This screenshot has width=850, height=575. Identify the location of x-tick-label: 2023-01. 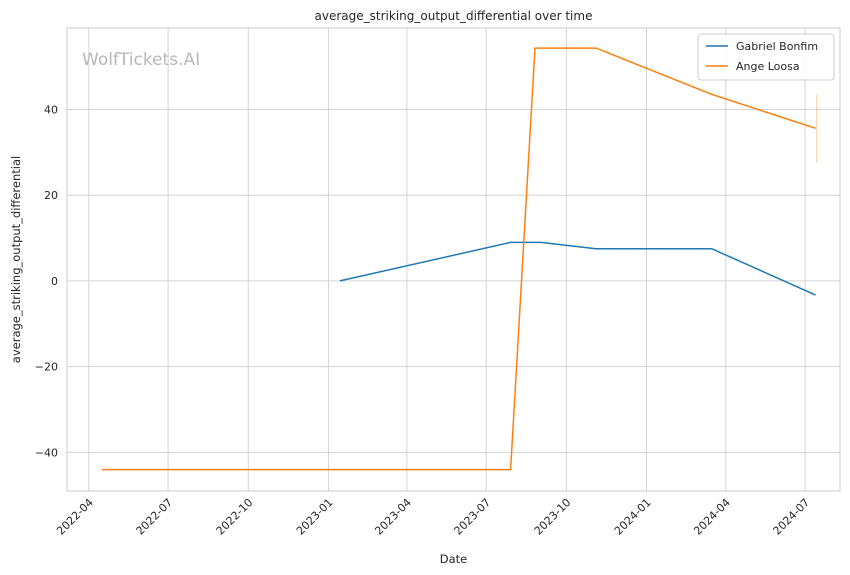
(315, 517).